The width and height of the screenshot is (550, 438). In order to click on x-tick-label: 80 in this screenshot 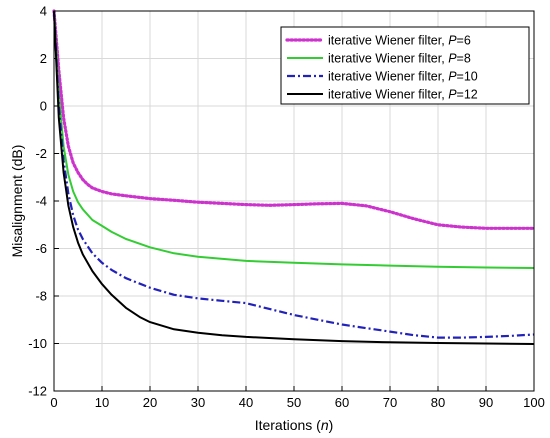, I will do `click(438, 402)`.